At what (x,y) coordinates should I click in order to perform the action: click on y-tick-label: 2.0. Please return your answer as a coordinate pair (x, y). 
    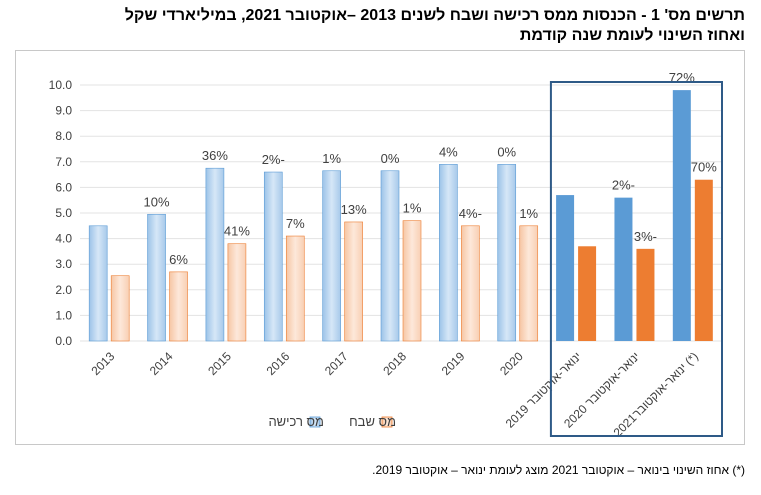
    Looking at the image, I should click on (63, 290).